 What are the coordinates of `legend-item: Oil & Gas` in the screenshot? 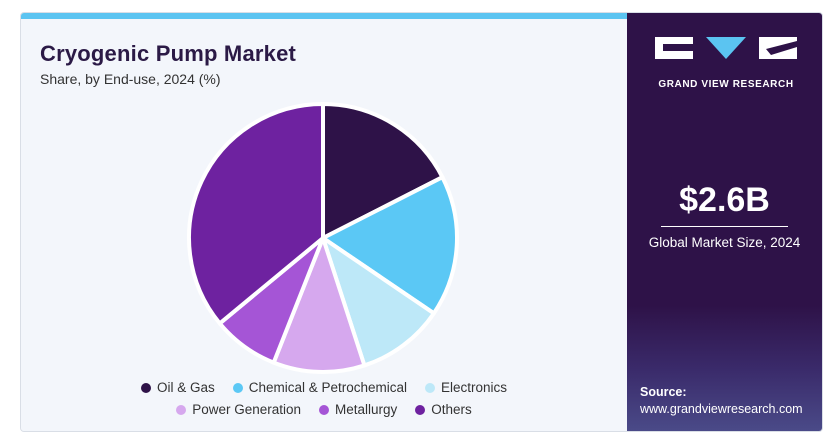 It's located at (177, 388).